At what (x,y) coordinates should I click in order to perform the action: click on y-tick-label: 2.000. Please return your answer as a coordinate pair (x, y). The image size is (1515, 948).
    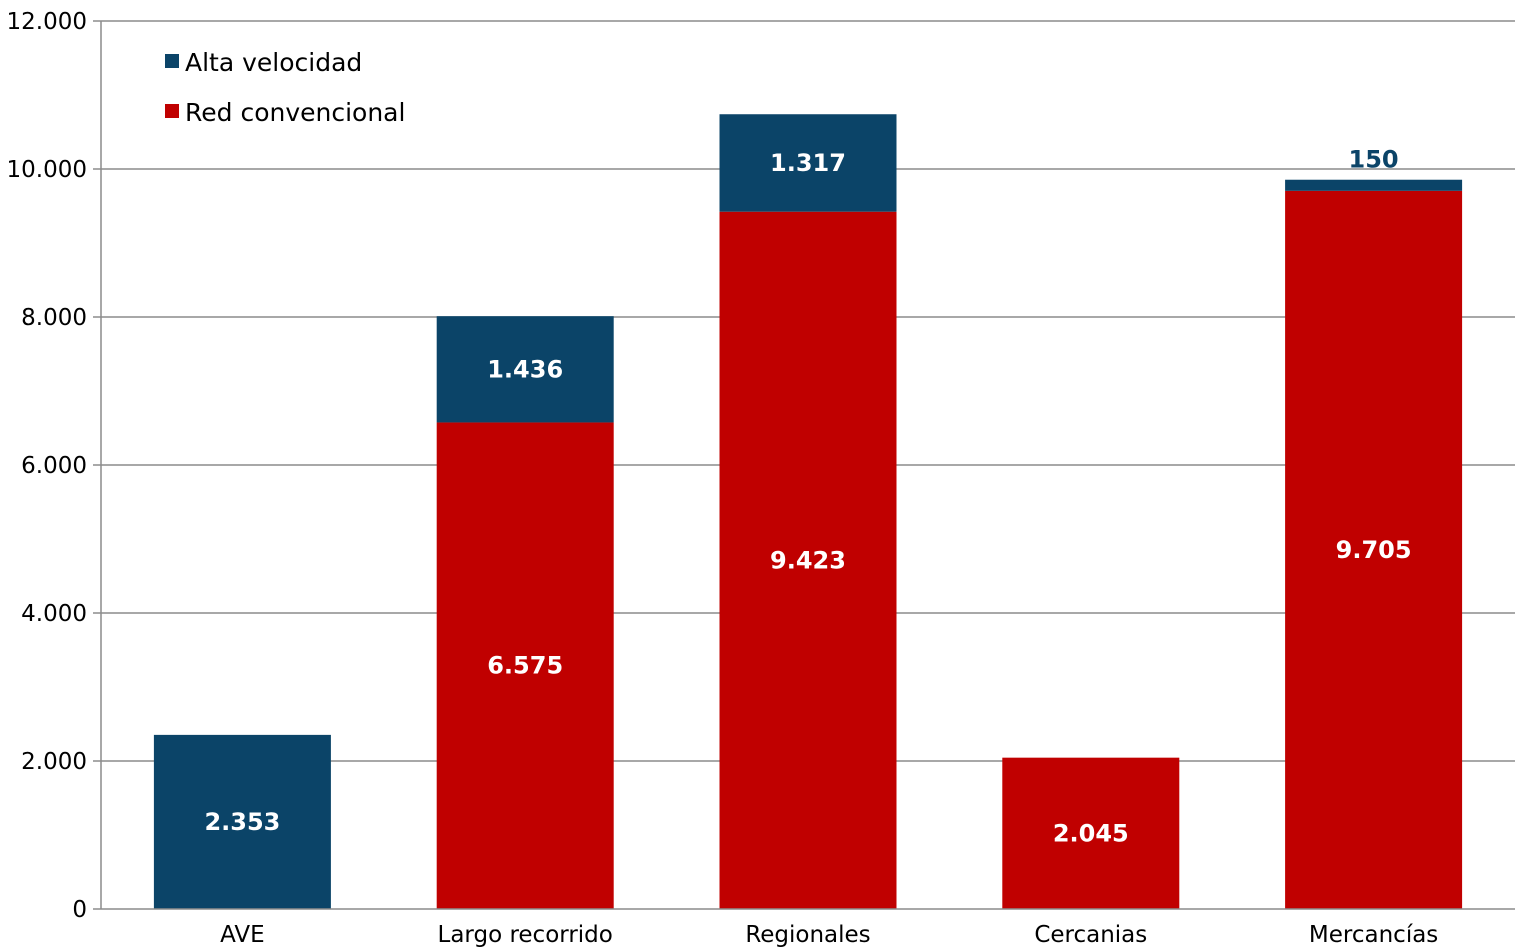
    Looking at the image, I should click on (54, 762).